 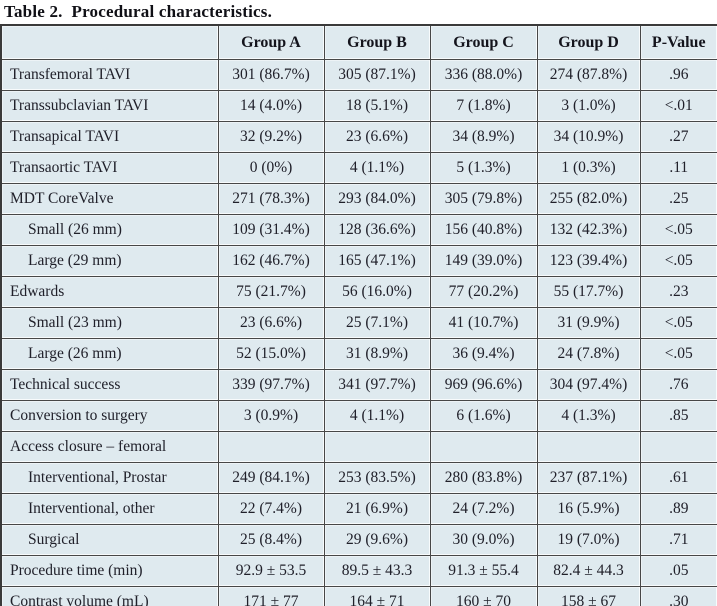 What do you see at coordinates (377, 540) in the screenshot?
I see `data-cell: 29 (9.6%)` at bounding box center [377, 540].